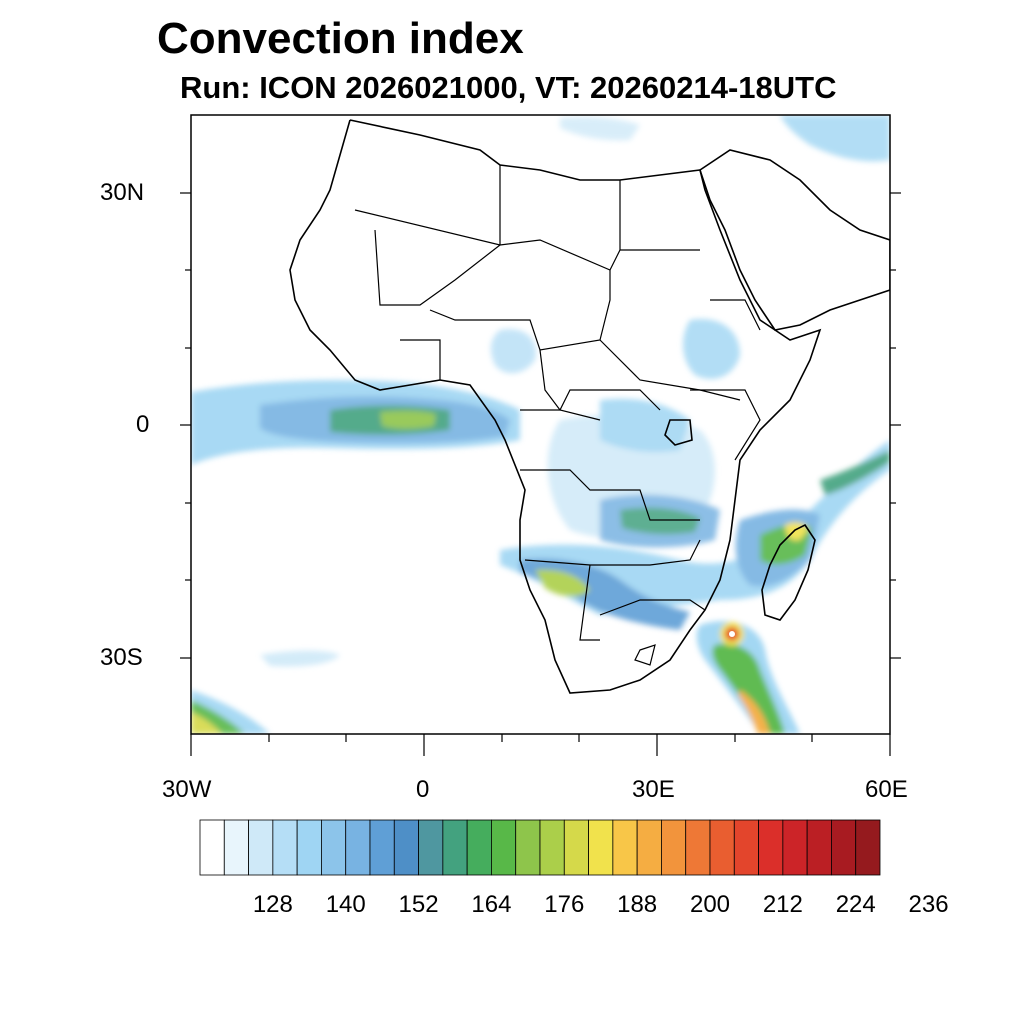 This screenshot has height=1024, width=1024. I want to click on arabia-coastline, so click(794, 240).